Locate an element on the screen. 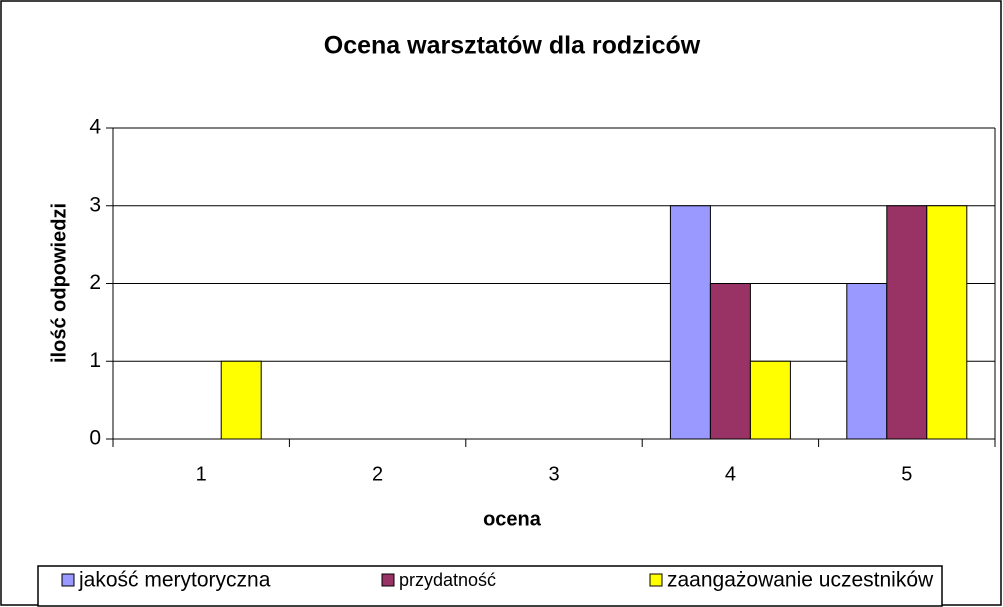 The height and width of the screenshot is (607, 1003). legend-label: jakość merytoryczna is located at coordinates (174, 580).